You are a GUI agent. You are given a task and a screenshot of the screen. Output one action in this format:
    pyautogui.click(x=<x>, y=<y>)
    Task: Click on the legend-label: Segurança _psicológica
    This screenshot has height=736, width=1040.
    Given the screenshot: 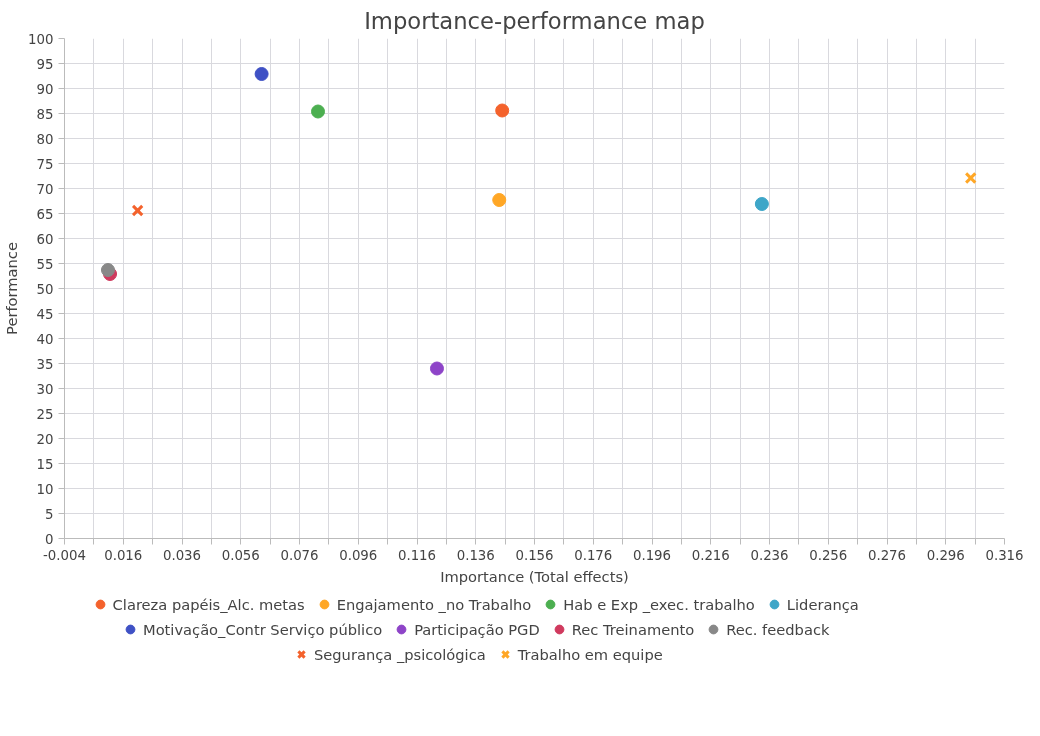 What is the action you would take?
    pyautogui.click(x=400, y=654)
    